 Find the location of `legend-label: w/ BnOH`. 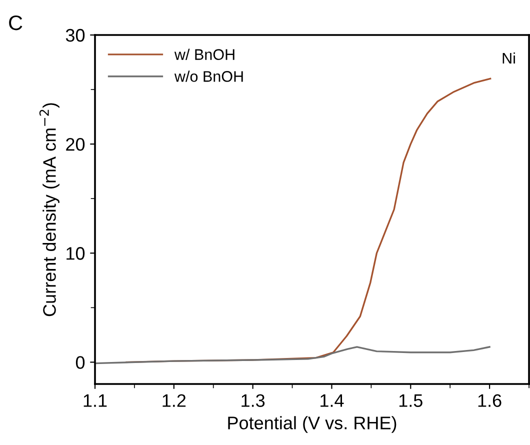

legend-label: w/ BnOH is located at coordinates (204, 54).